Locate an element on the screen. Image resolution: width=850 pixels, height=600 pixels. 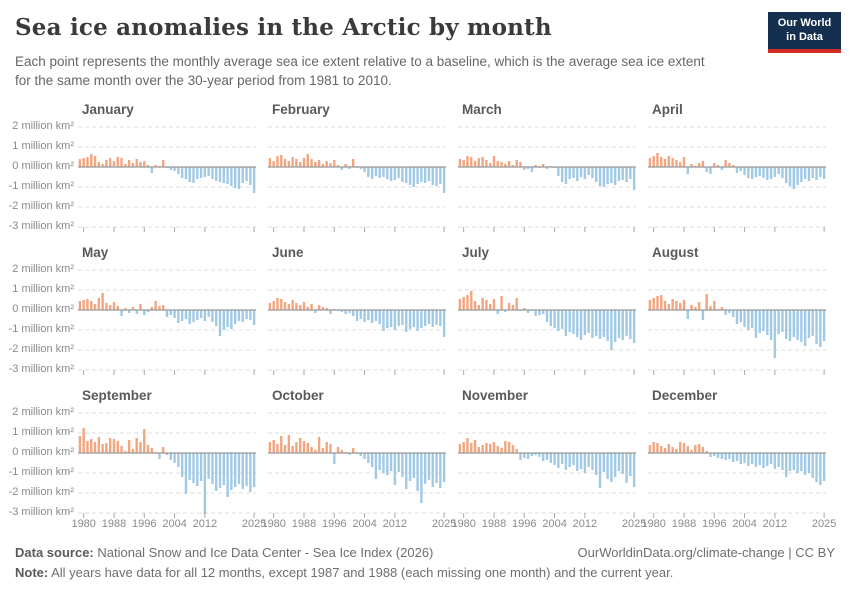
bar-january-1994 is located at coordinates (136, 163).